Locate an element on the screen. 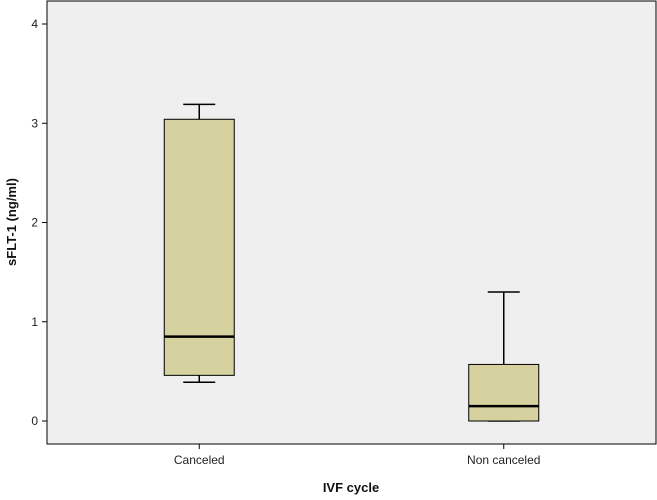 This screenshot has width=657, height=500. y-tick-label: 3 is located at coordinates (34, 123).